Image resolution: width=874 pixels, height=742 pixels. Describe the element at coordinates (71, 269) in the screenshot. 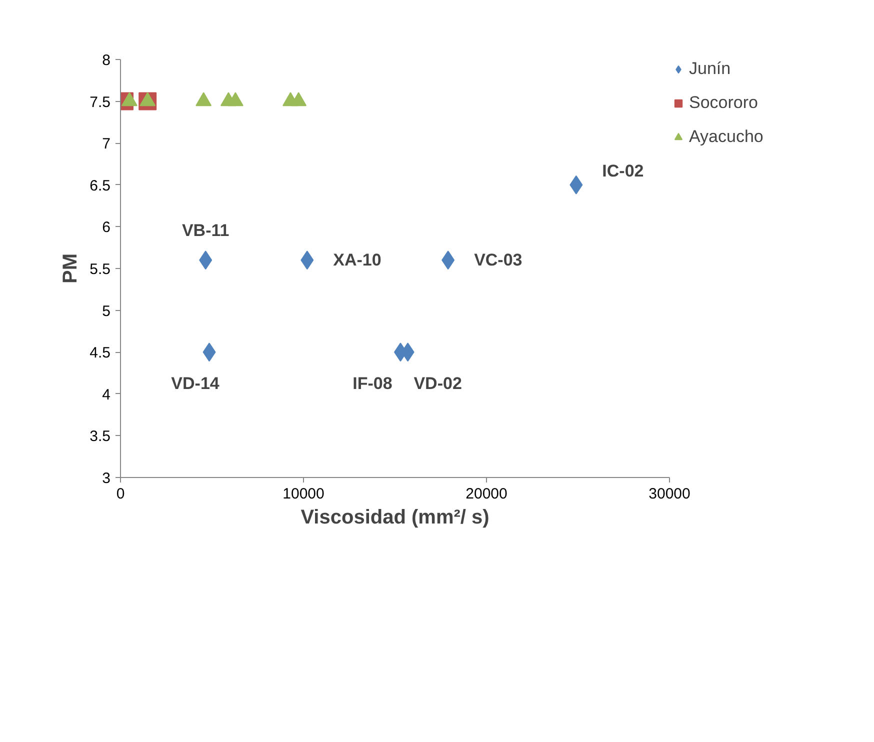

I see `y-axis-title: PM` at that location.